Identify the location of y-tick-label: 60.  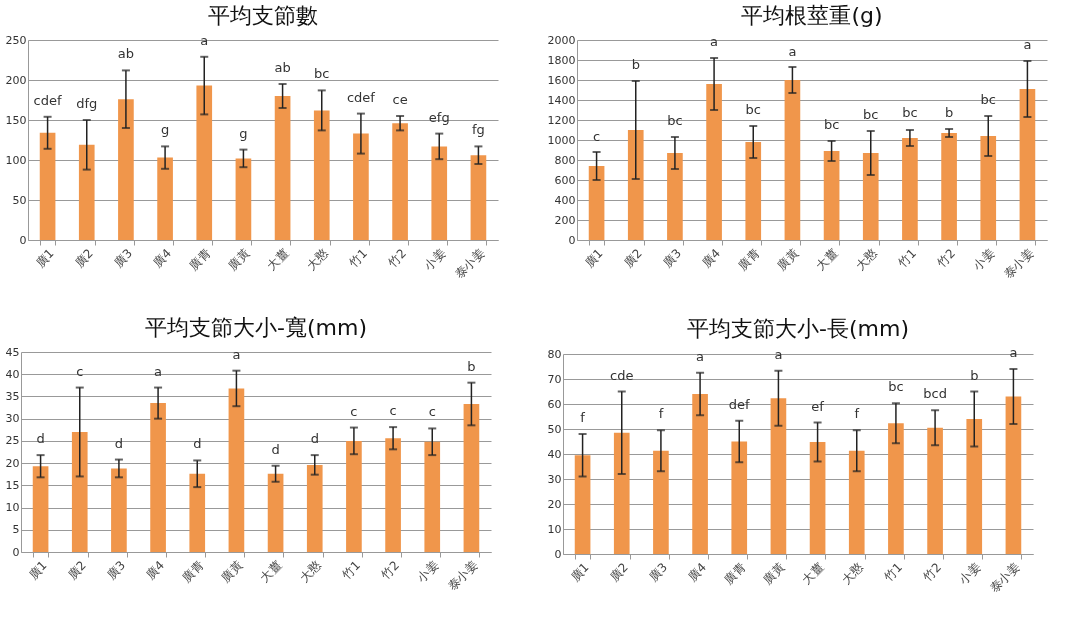
(554, 404).